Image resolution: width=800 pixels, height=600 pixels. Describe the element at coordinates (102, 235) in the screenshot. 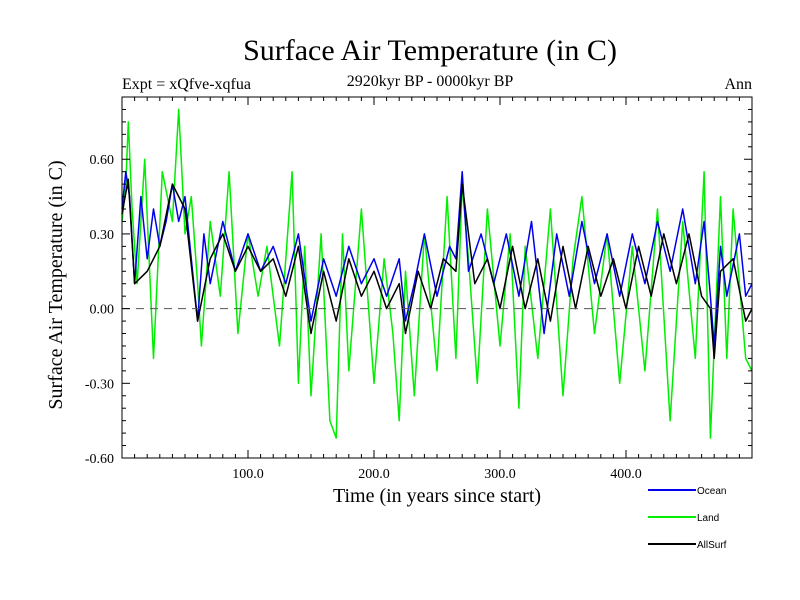

I see `y-tick-label: 0.30` at that location.